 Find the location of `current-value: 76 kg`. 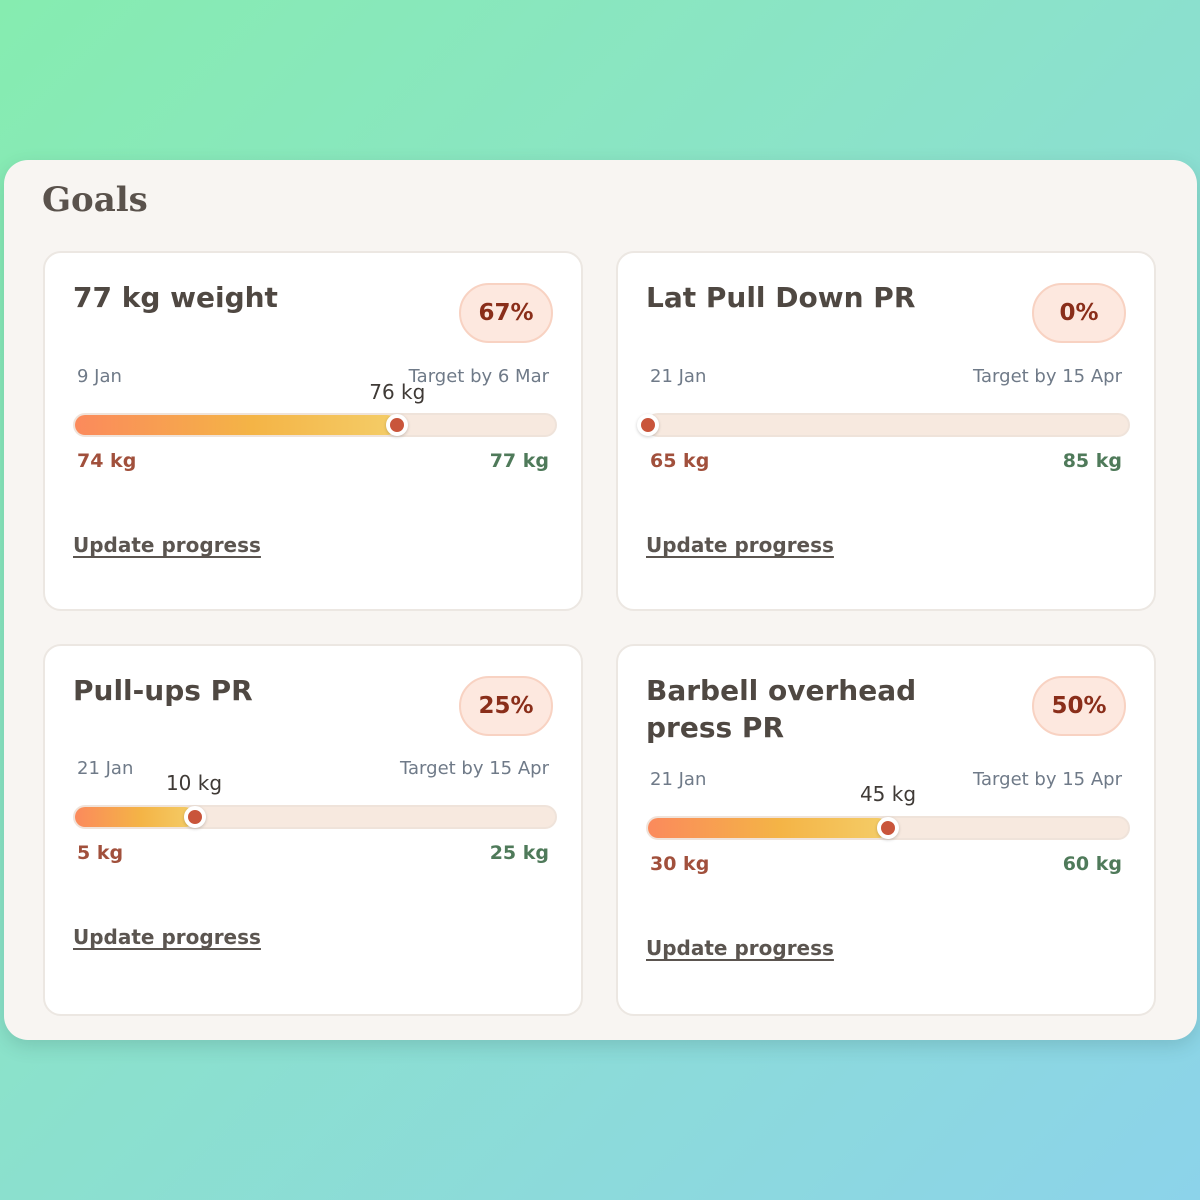

current-value: 76 kg is located at coordinates (397, 392).